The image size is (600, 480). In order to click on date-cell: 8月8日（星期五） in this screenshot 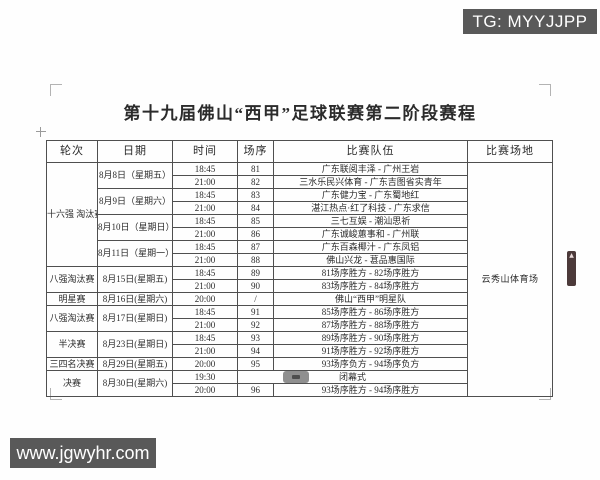, I will do `click(135, 175)`.